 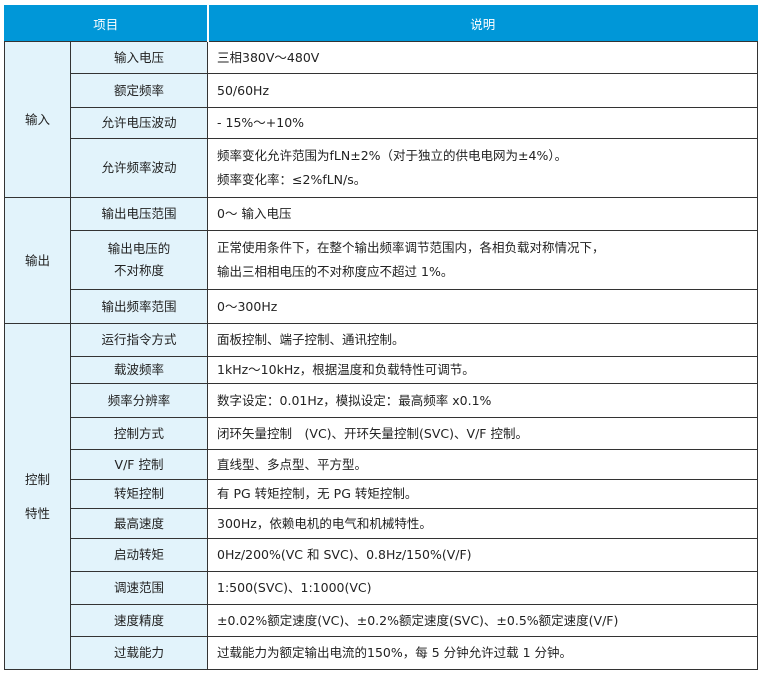 I want to click on text-line: 运行指令方式, so click(x=139, y=339).